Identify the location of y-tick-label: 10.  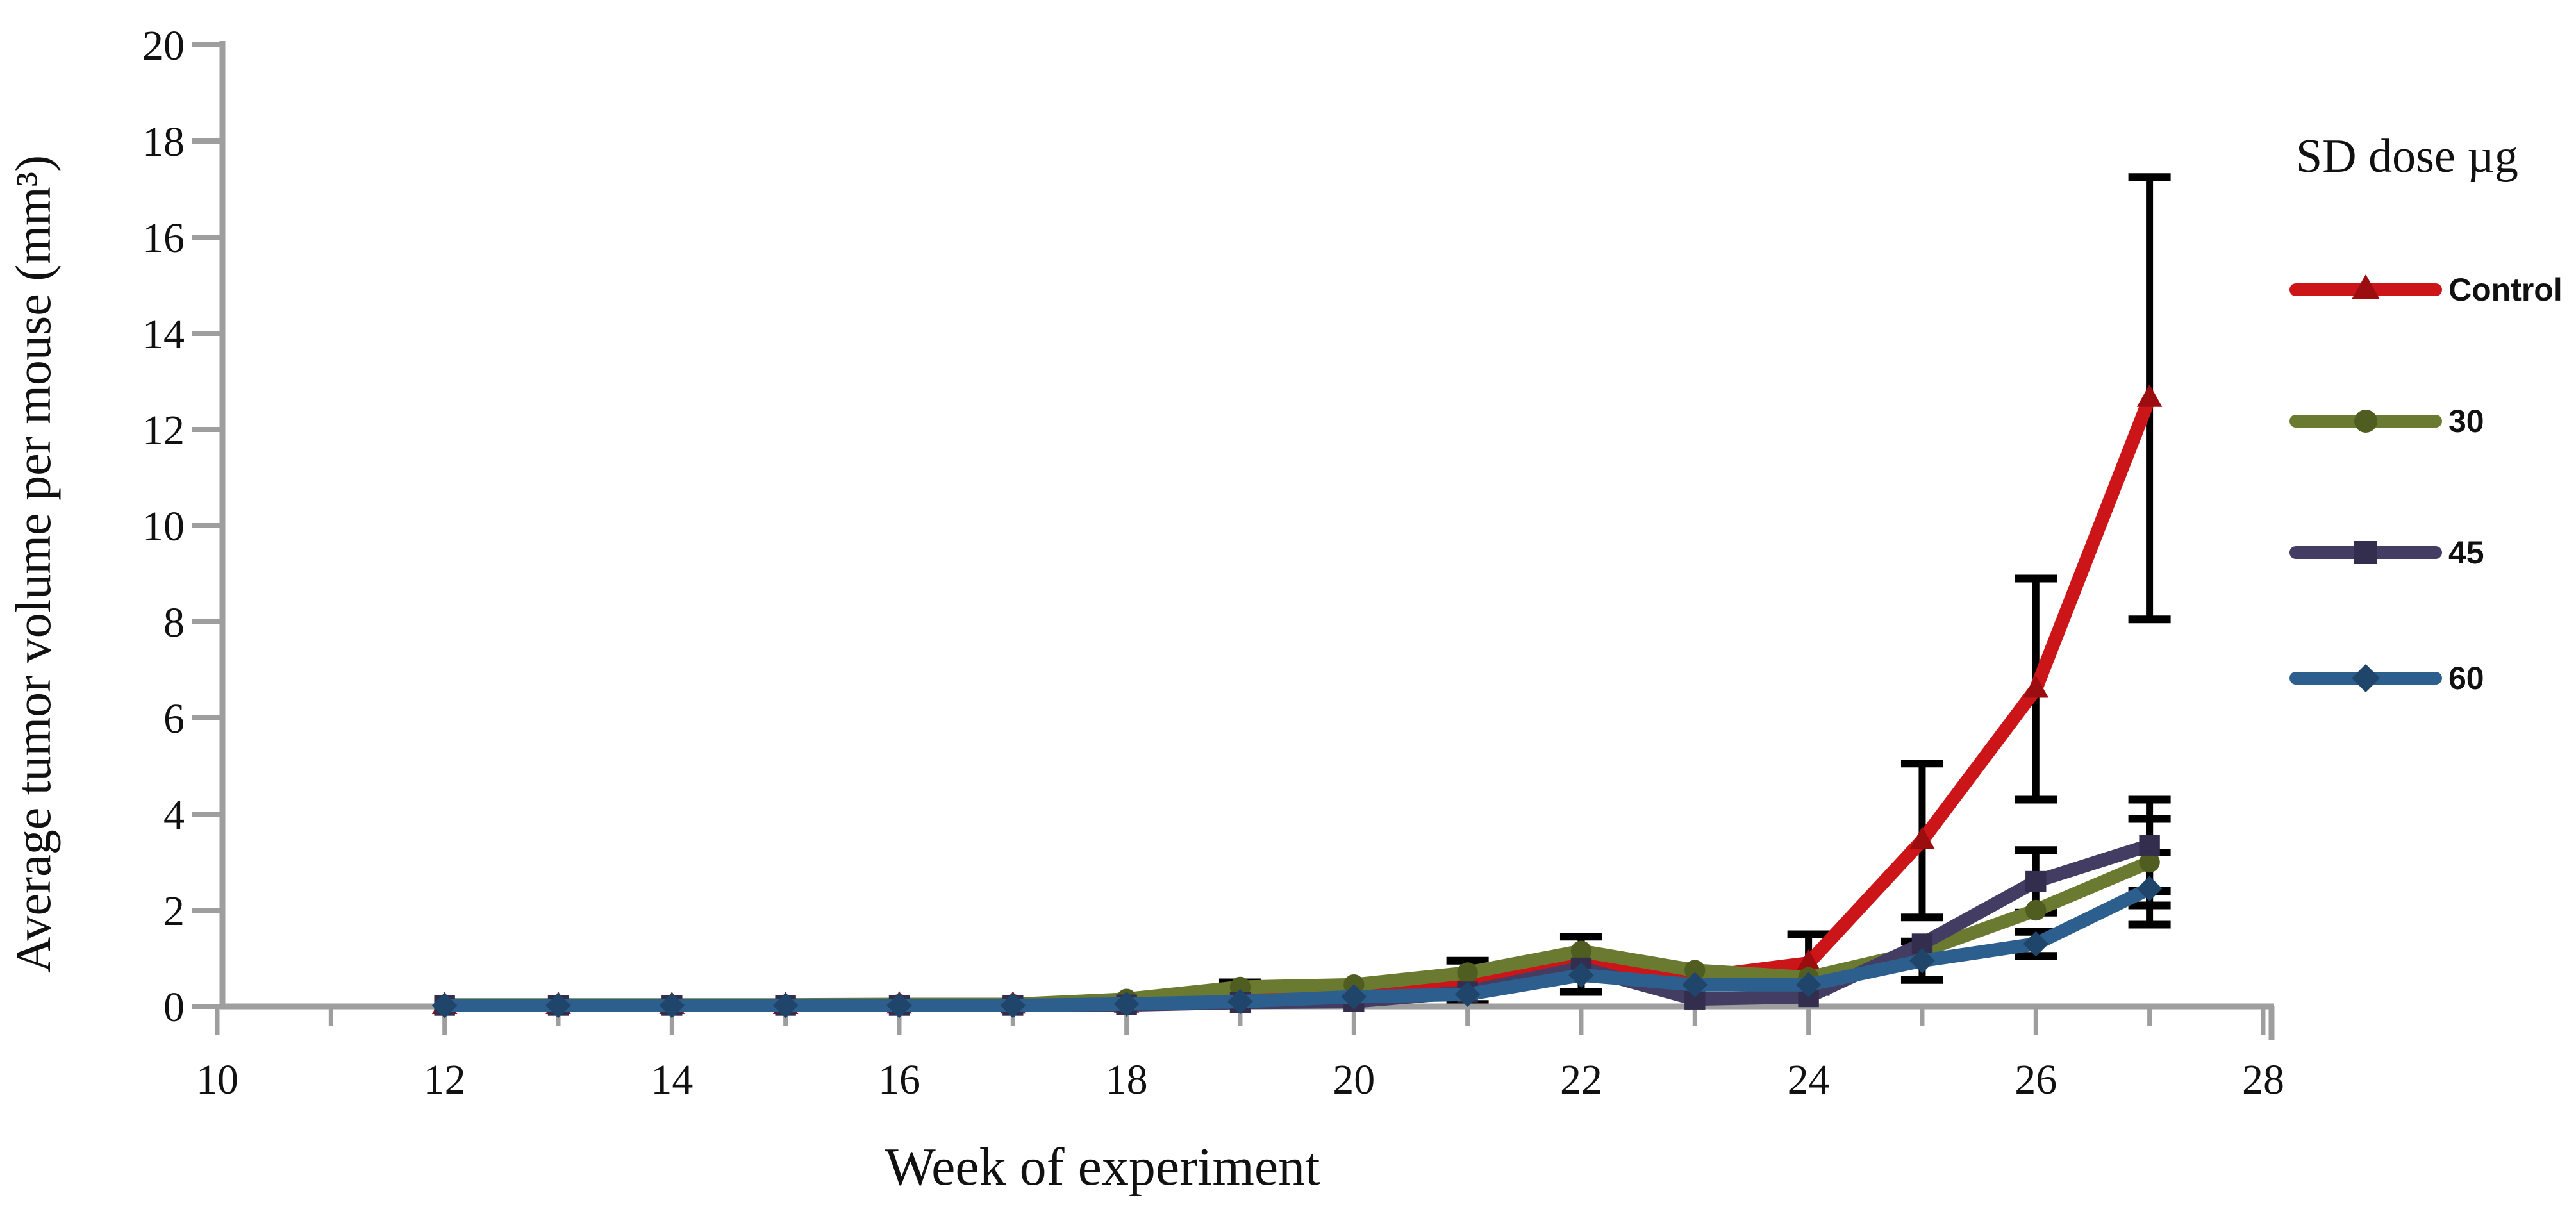
(163, 526).